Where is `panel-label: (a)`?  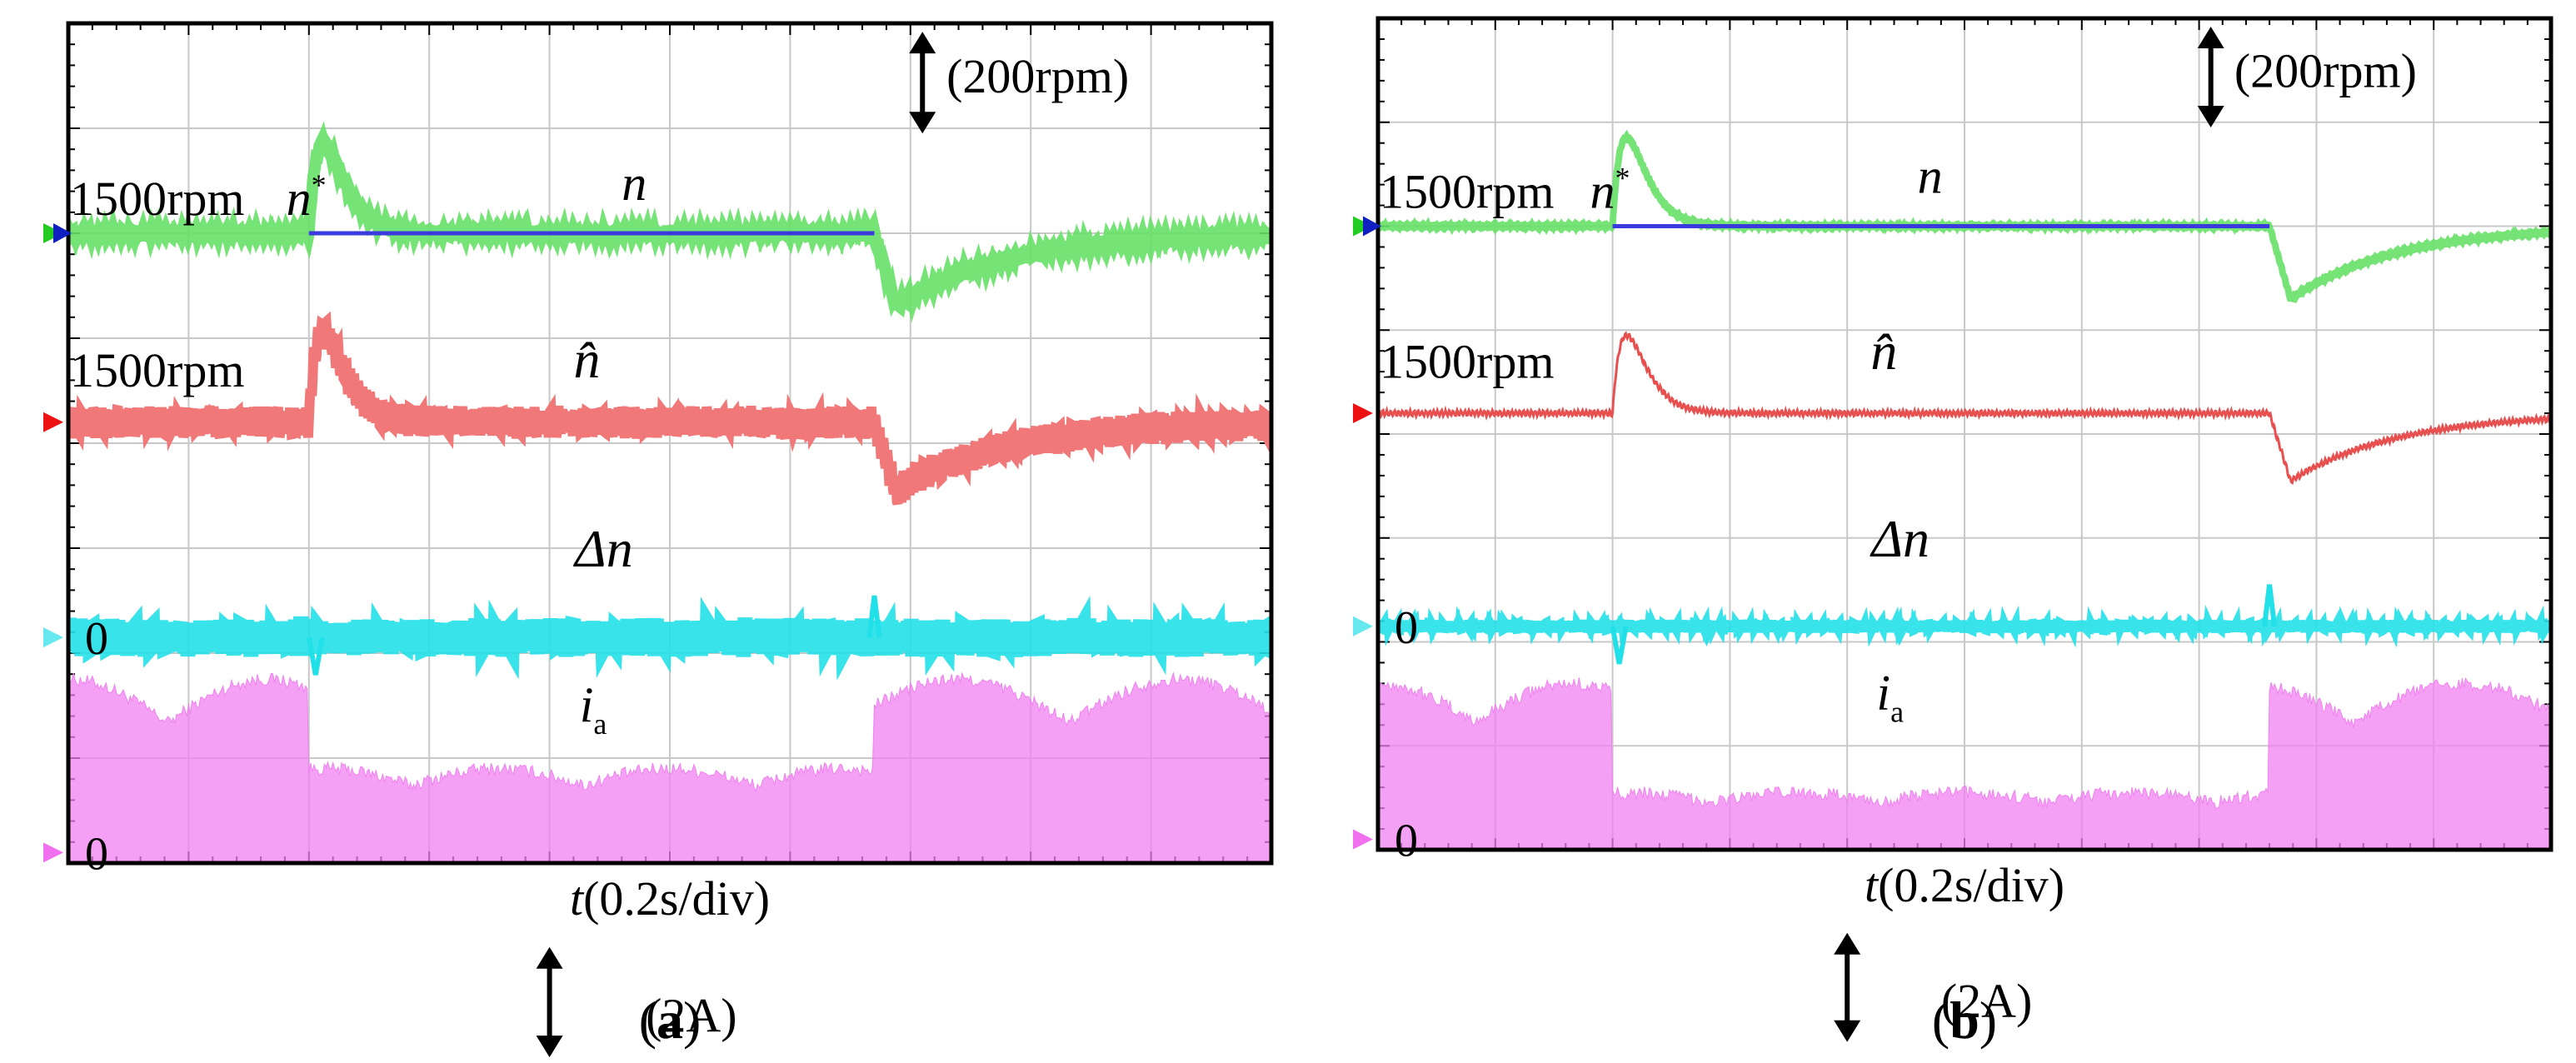
panel-label: (a) is located at coordinates (670, 1021).